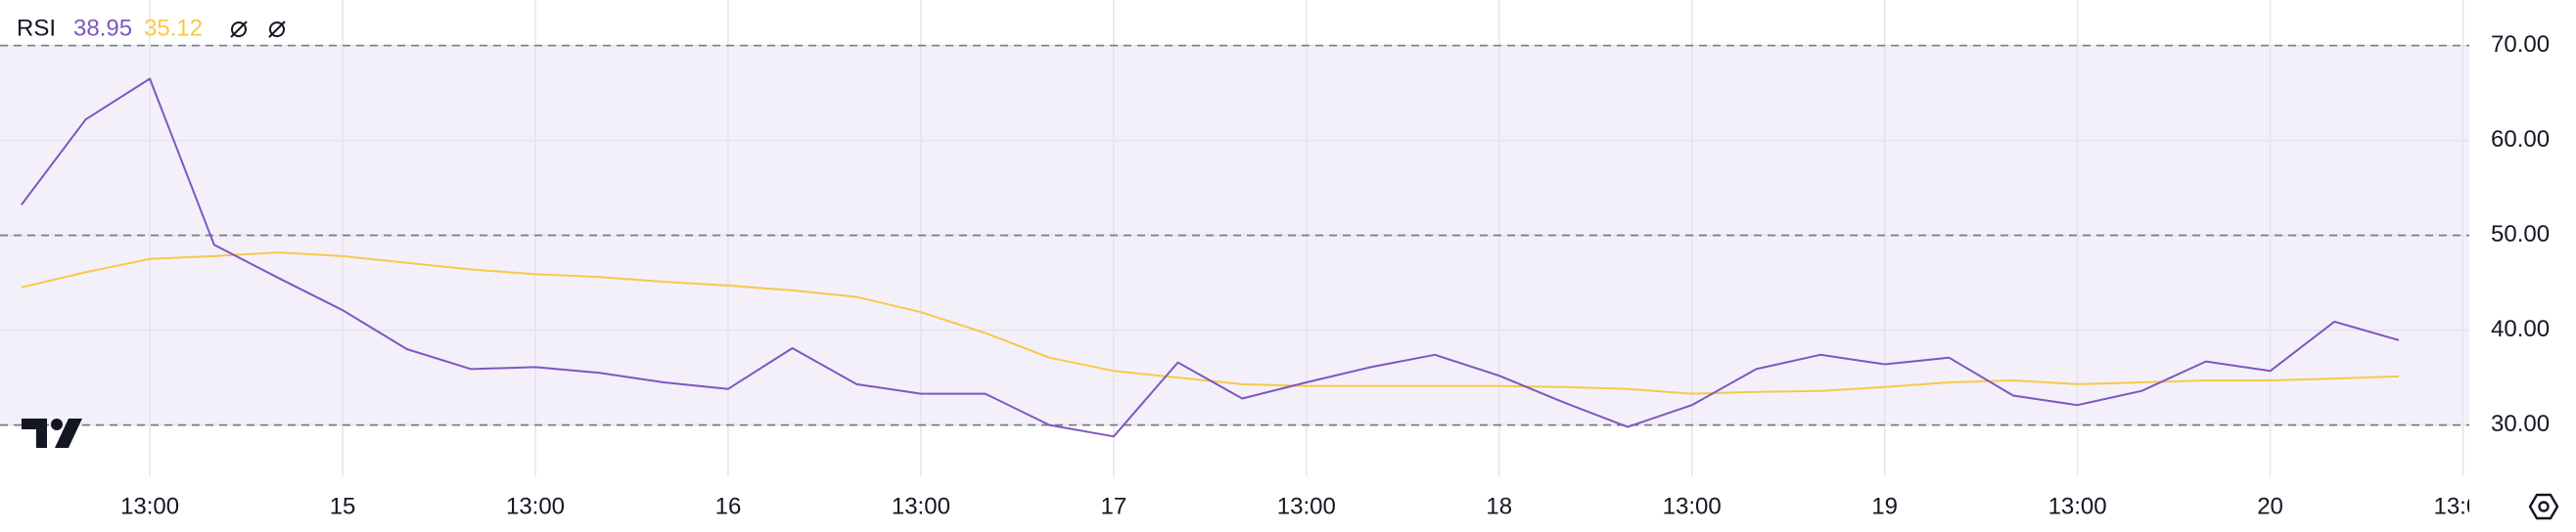 This screenshot has height=532, width=2576. Describe the element at coordinates (2270, 506) in the screenshot. I see `x-tick-label: 20` at that location.